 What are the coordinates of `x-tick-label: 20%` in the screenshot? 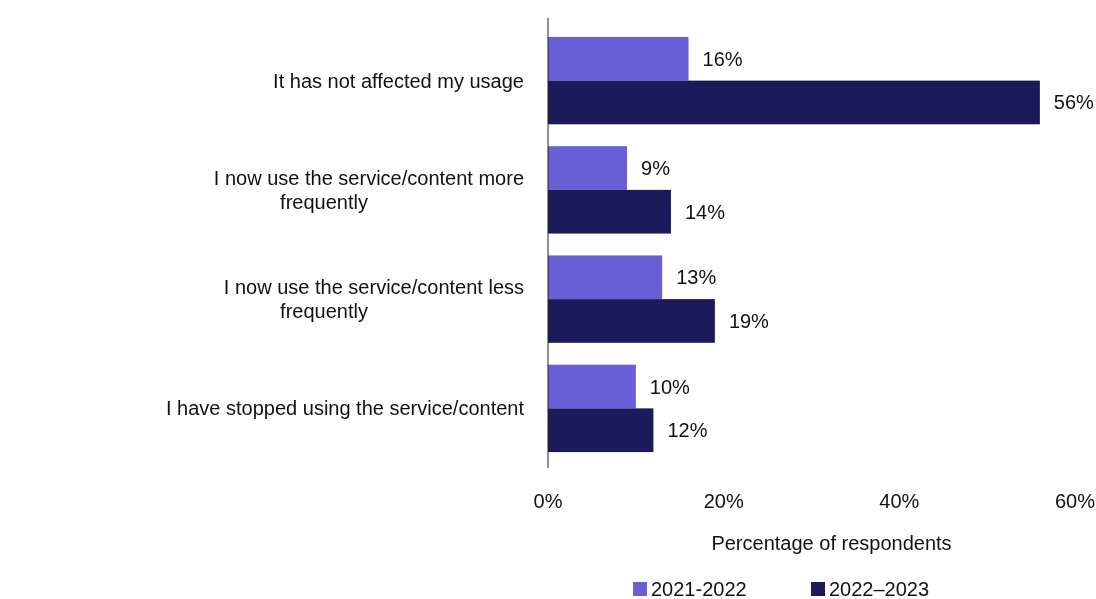 It's located at (723, 501).